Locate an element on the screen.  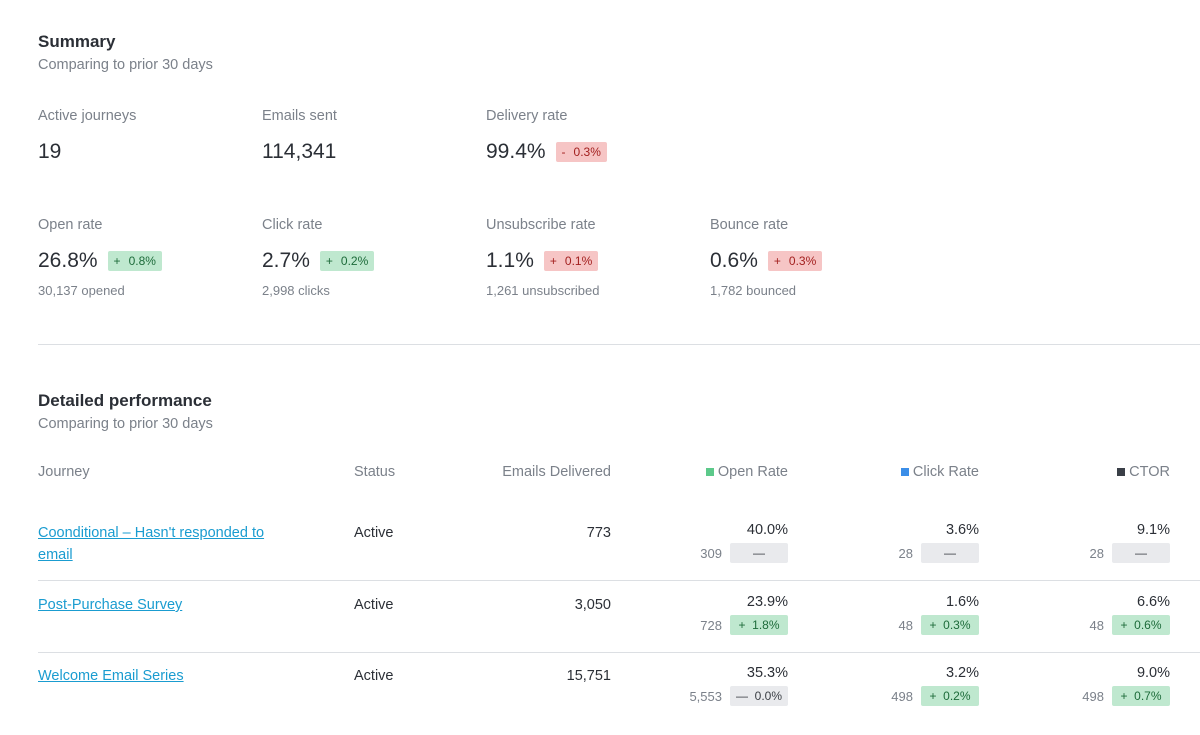
metric-detail: 30,137 opened is located at coordinates (81, 290).